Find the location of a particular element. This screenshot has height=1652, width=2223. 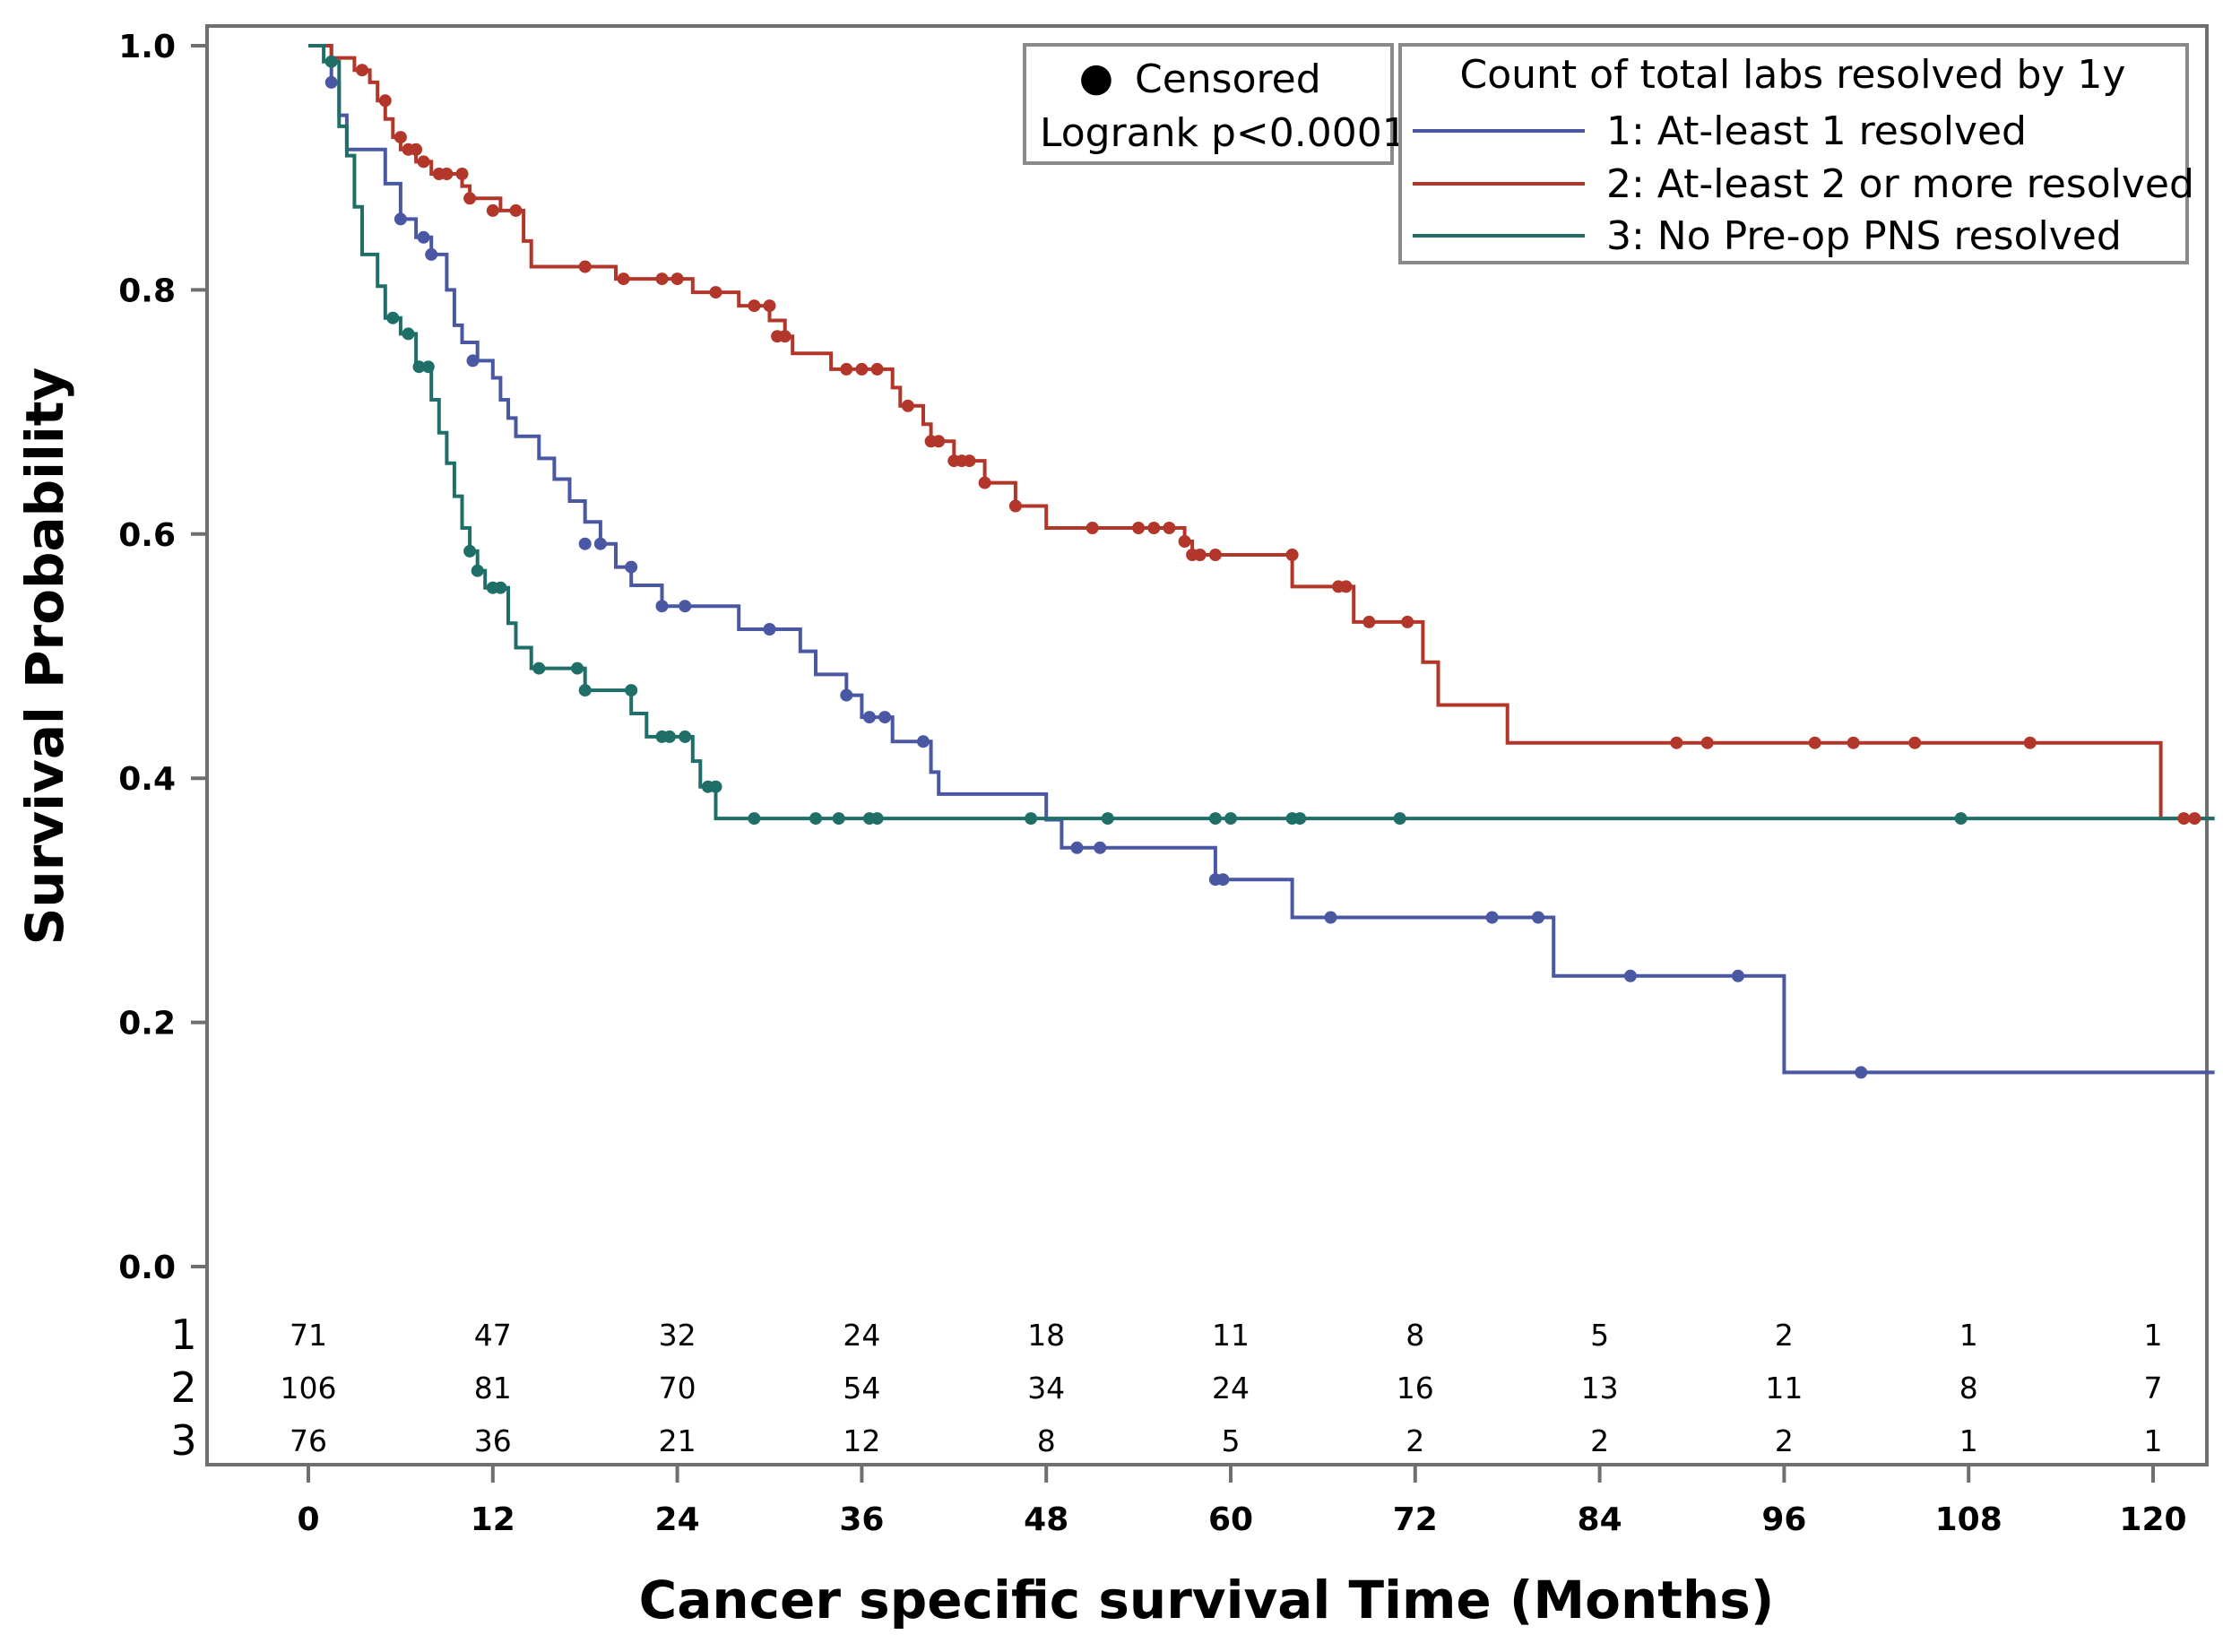

y-tick-label: 0.2 is located at coordinates (147, 1024).